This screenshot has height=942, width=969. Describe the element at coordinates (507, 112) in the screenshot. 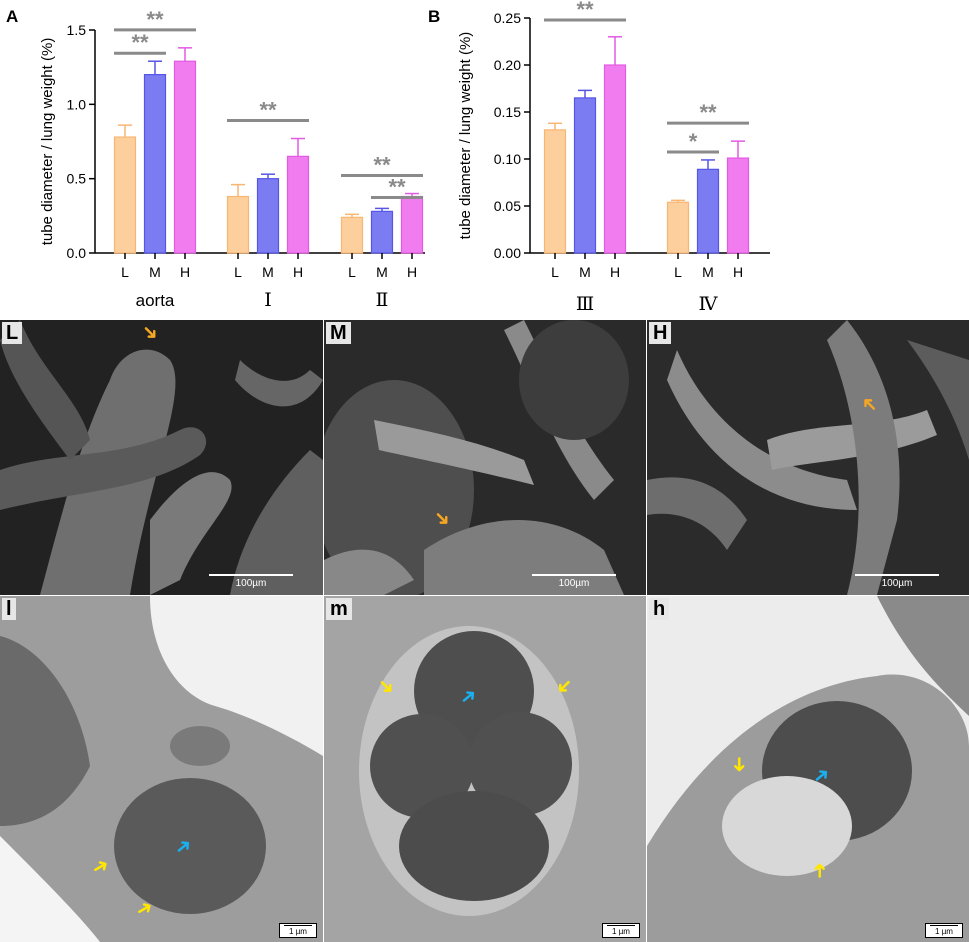

I see `y-tick-label: 0.15` at that location.